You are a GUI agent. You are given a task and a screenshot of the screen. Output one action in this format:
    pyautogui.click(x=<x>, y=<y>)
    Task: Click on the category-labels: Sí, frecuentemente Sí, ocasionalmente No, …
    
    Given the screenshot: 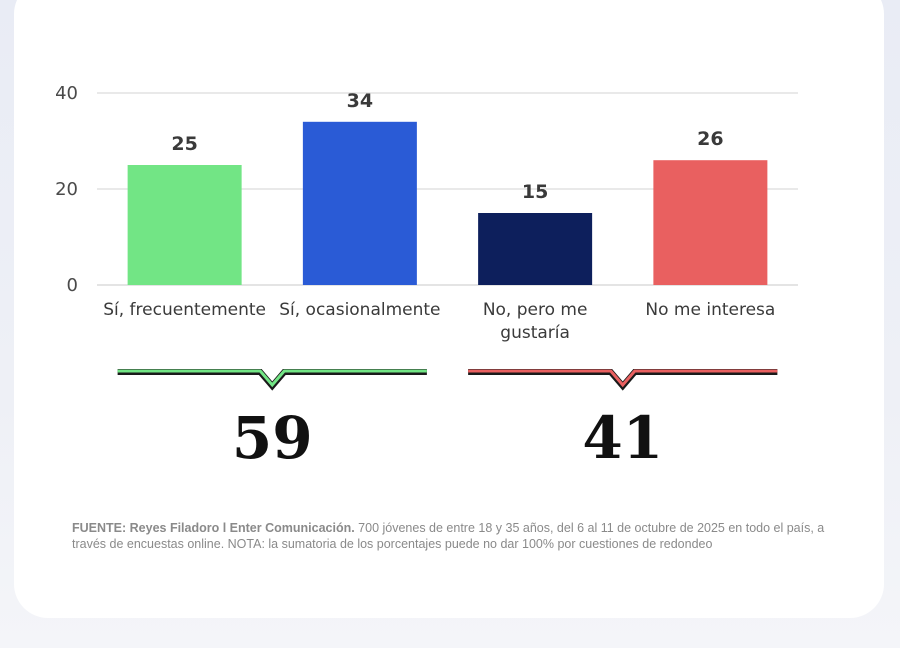 What is the action you would take?
    pyautogui.click(x=439, y=321)
    